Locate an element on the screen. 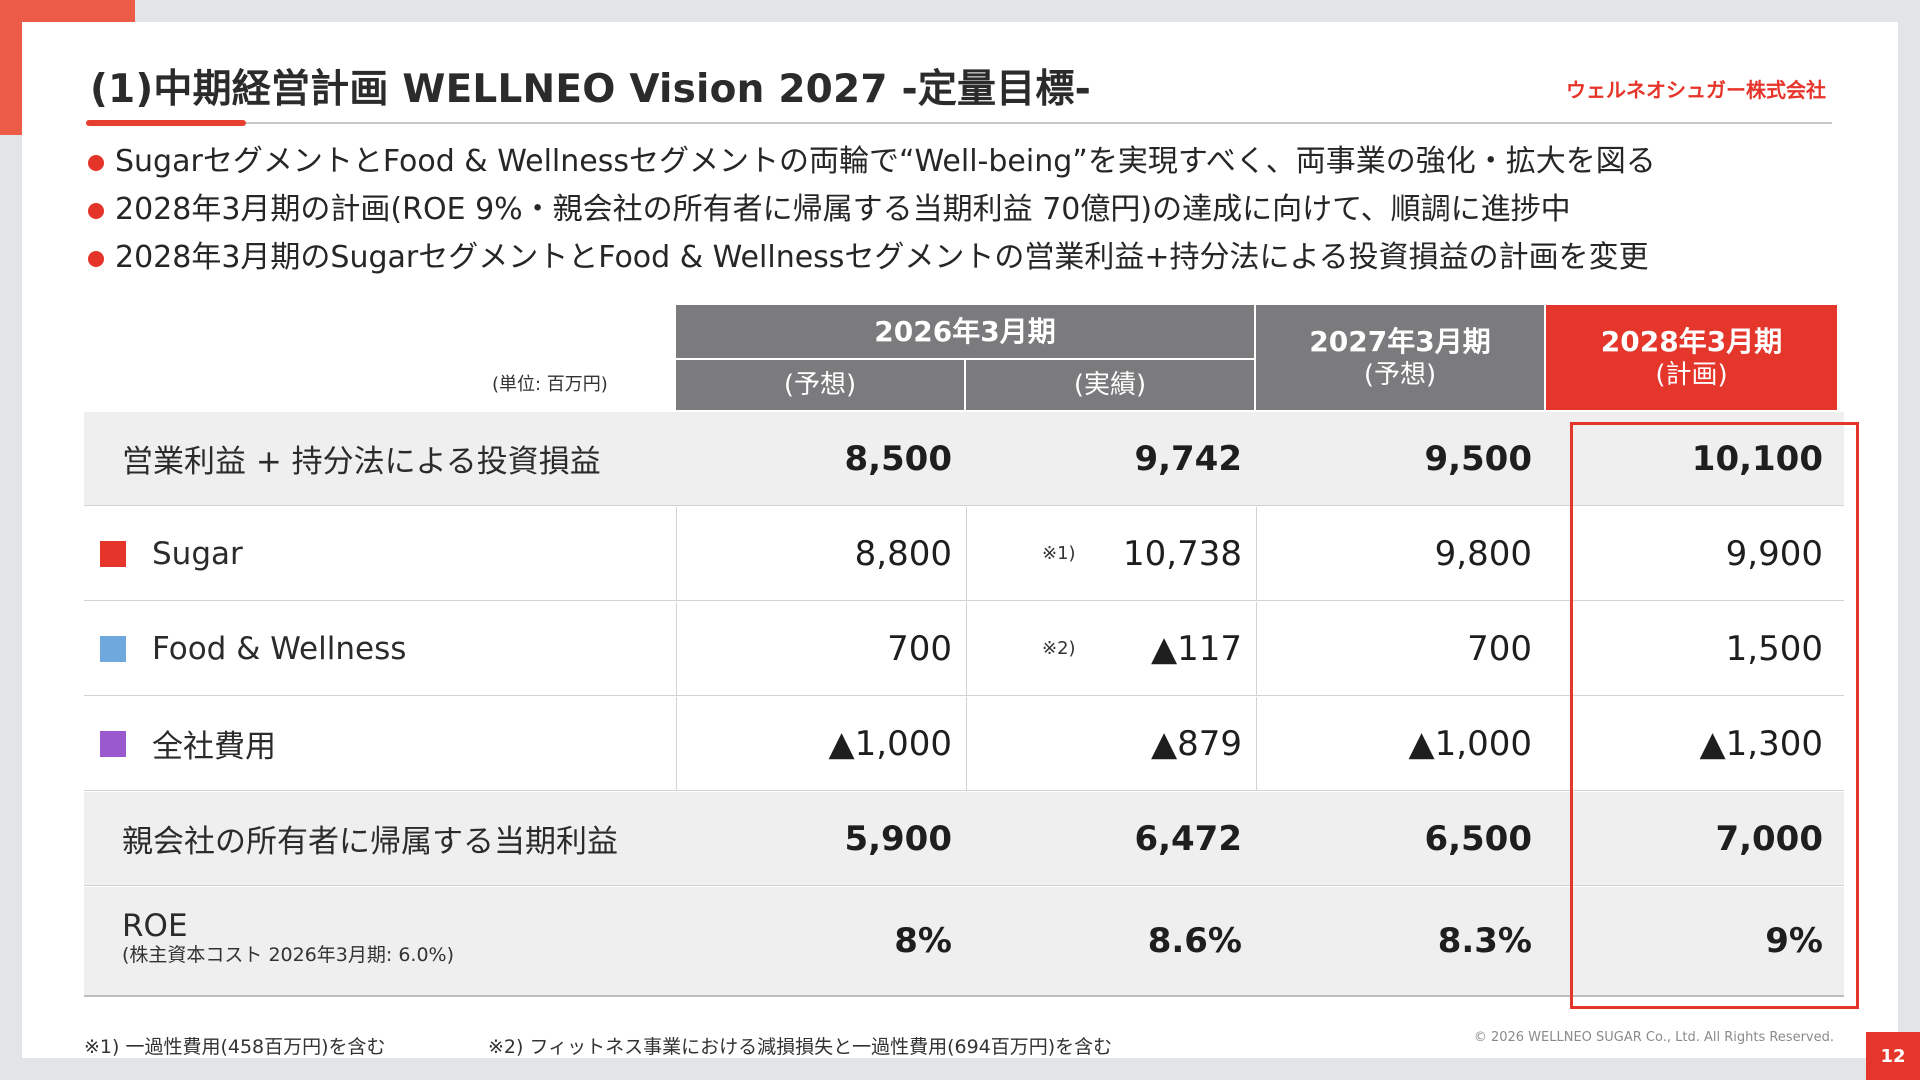 The width and height of the screenshot is (1920, 1080). value-actual: 9,742 is located at coordinates (1188, 458).